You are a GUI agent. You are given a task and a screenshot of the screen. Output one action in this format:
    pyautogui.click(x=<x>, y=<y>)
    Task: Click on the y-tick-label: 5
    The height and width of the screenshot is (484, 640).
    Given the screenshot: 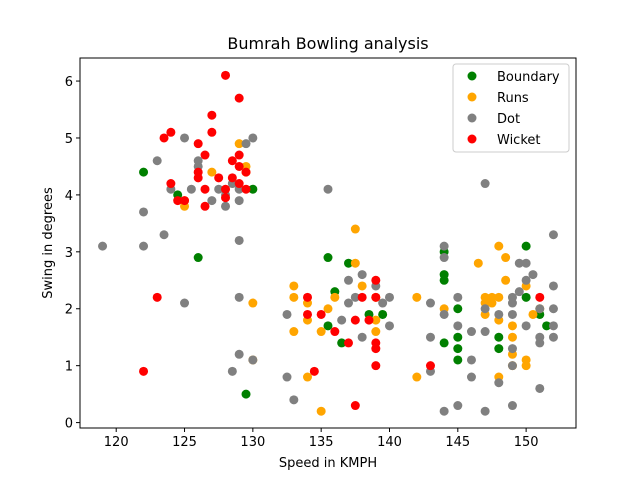 What is the action you would take?
    pyautogui.click(x=69, y=139)
    